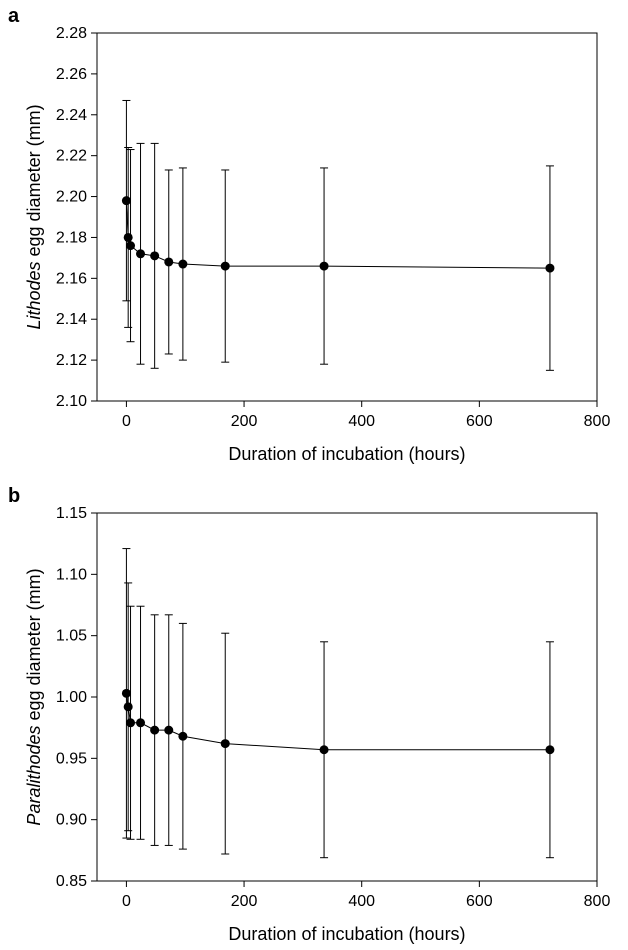 The image size is (628, 950). Describe the element at coordinates (71, 401) in the screenshot. I see `y-tick-label: 2.10` at that location.